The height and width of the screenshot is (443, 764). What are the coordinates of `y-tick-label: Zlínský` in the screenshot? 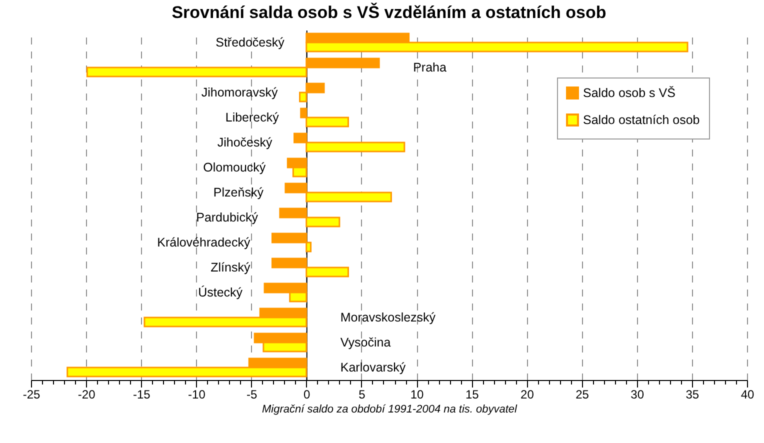 It's located at (230, 267).